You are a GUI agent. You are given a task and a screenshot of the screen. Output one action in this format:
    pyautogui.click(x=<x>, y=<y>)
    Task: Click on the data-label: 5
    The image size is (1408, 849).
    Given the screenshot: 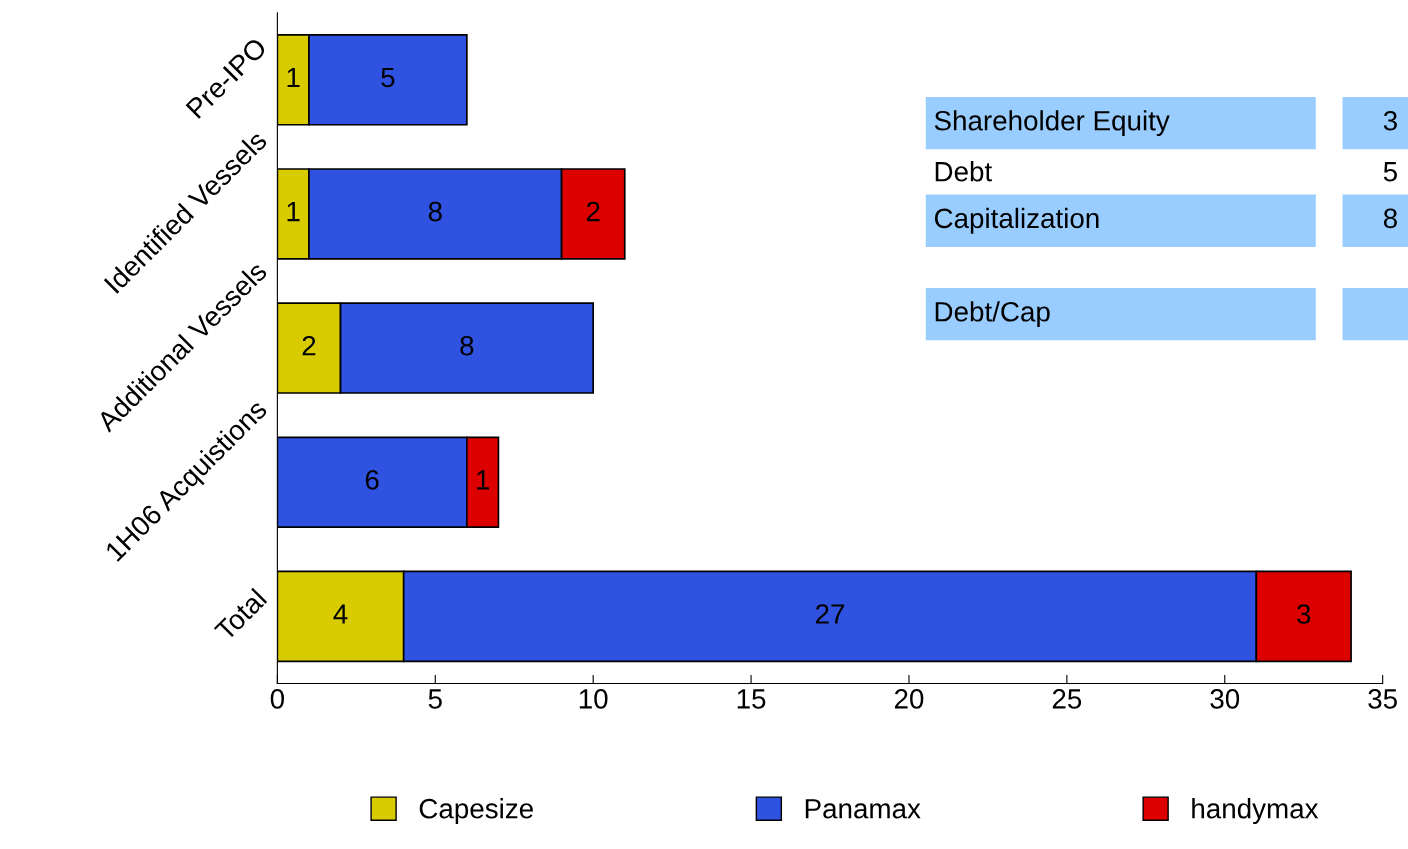 What is the action you would take?
    pyautogui.click(x=388, y=77)
    